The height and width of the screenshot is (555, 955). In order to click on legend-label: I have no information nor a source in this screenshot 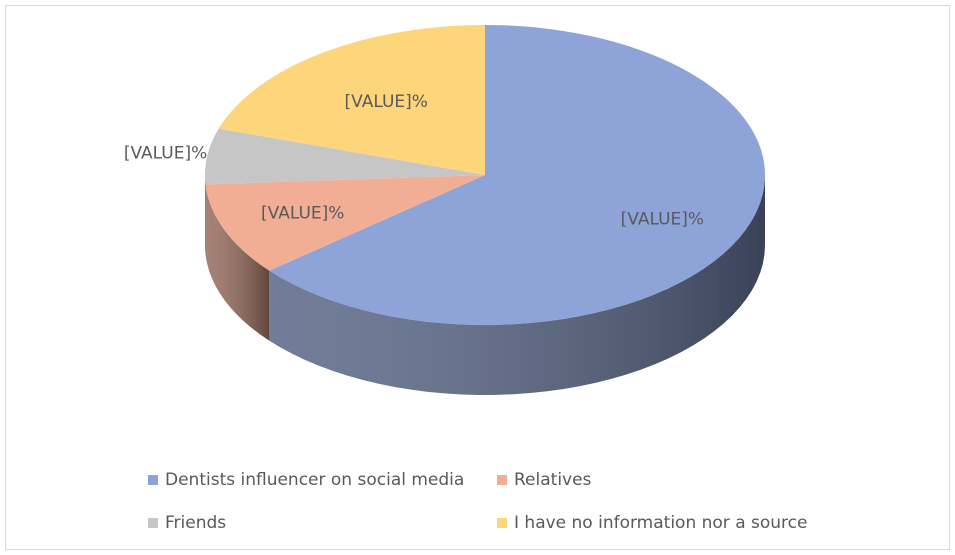, I will do `click(660, 523)`.